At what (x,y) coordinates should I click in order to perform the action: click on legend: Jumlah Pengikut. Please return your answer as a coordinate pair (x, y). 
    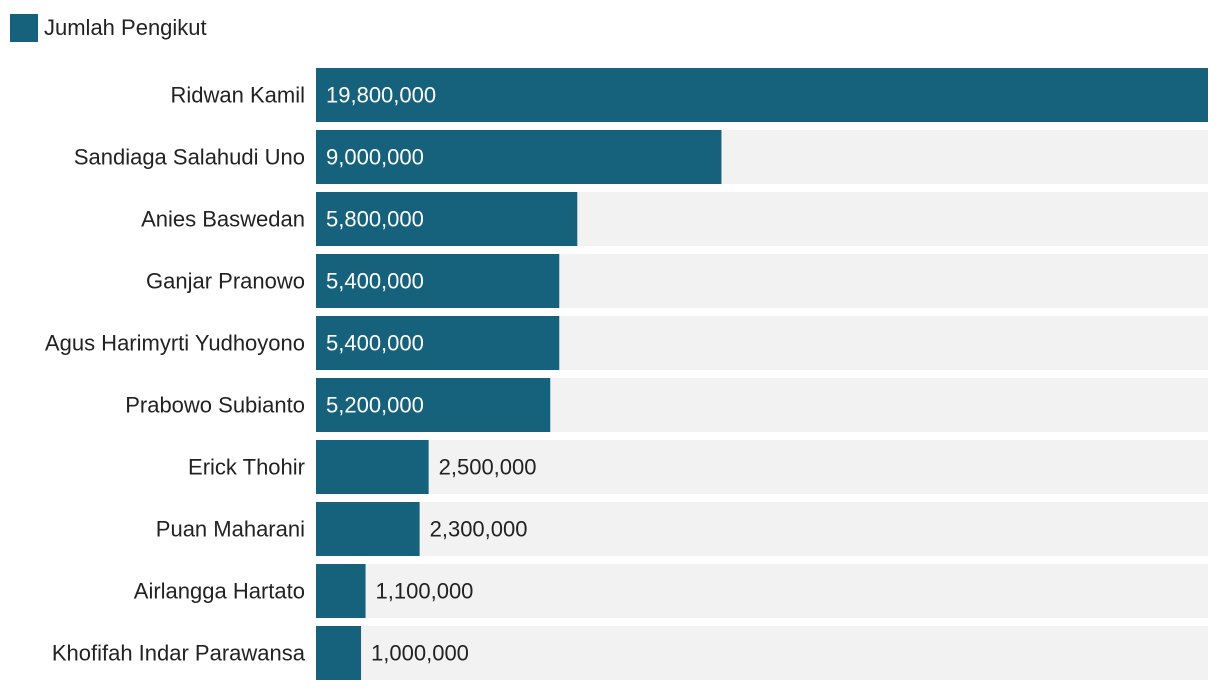
    Looking at the image, I should click on (108, 28).